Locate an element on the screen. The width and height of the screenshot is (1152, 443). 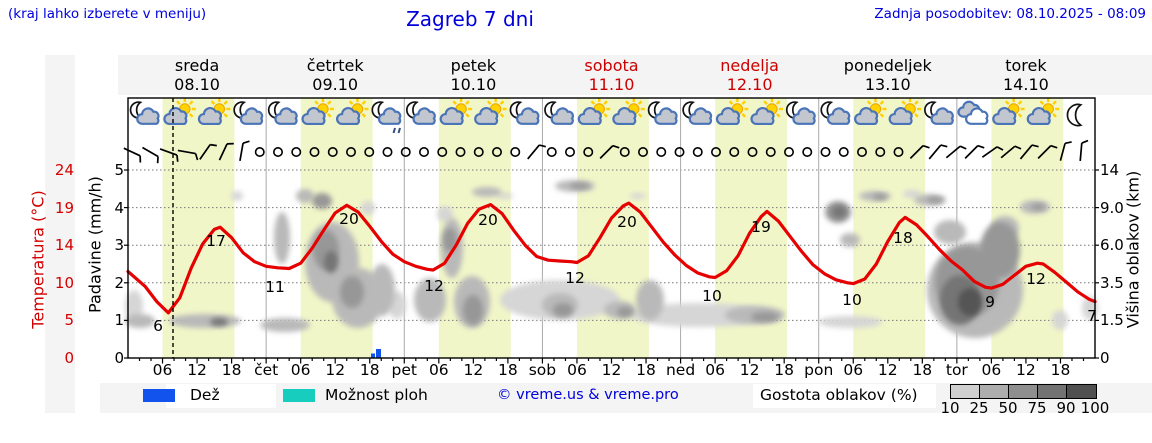
svg-text: 11 is located at coordinates (275, 287).